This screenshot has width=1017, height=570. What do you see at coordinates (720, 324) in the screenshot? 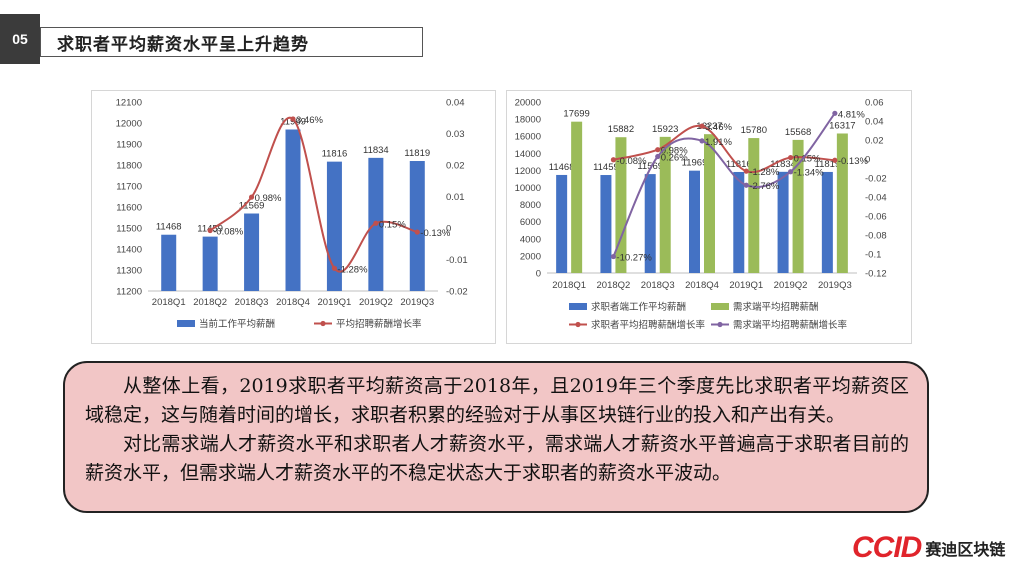
I see `legend-swatch-marker` at bounding box center [720, 324].